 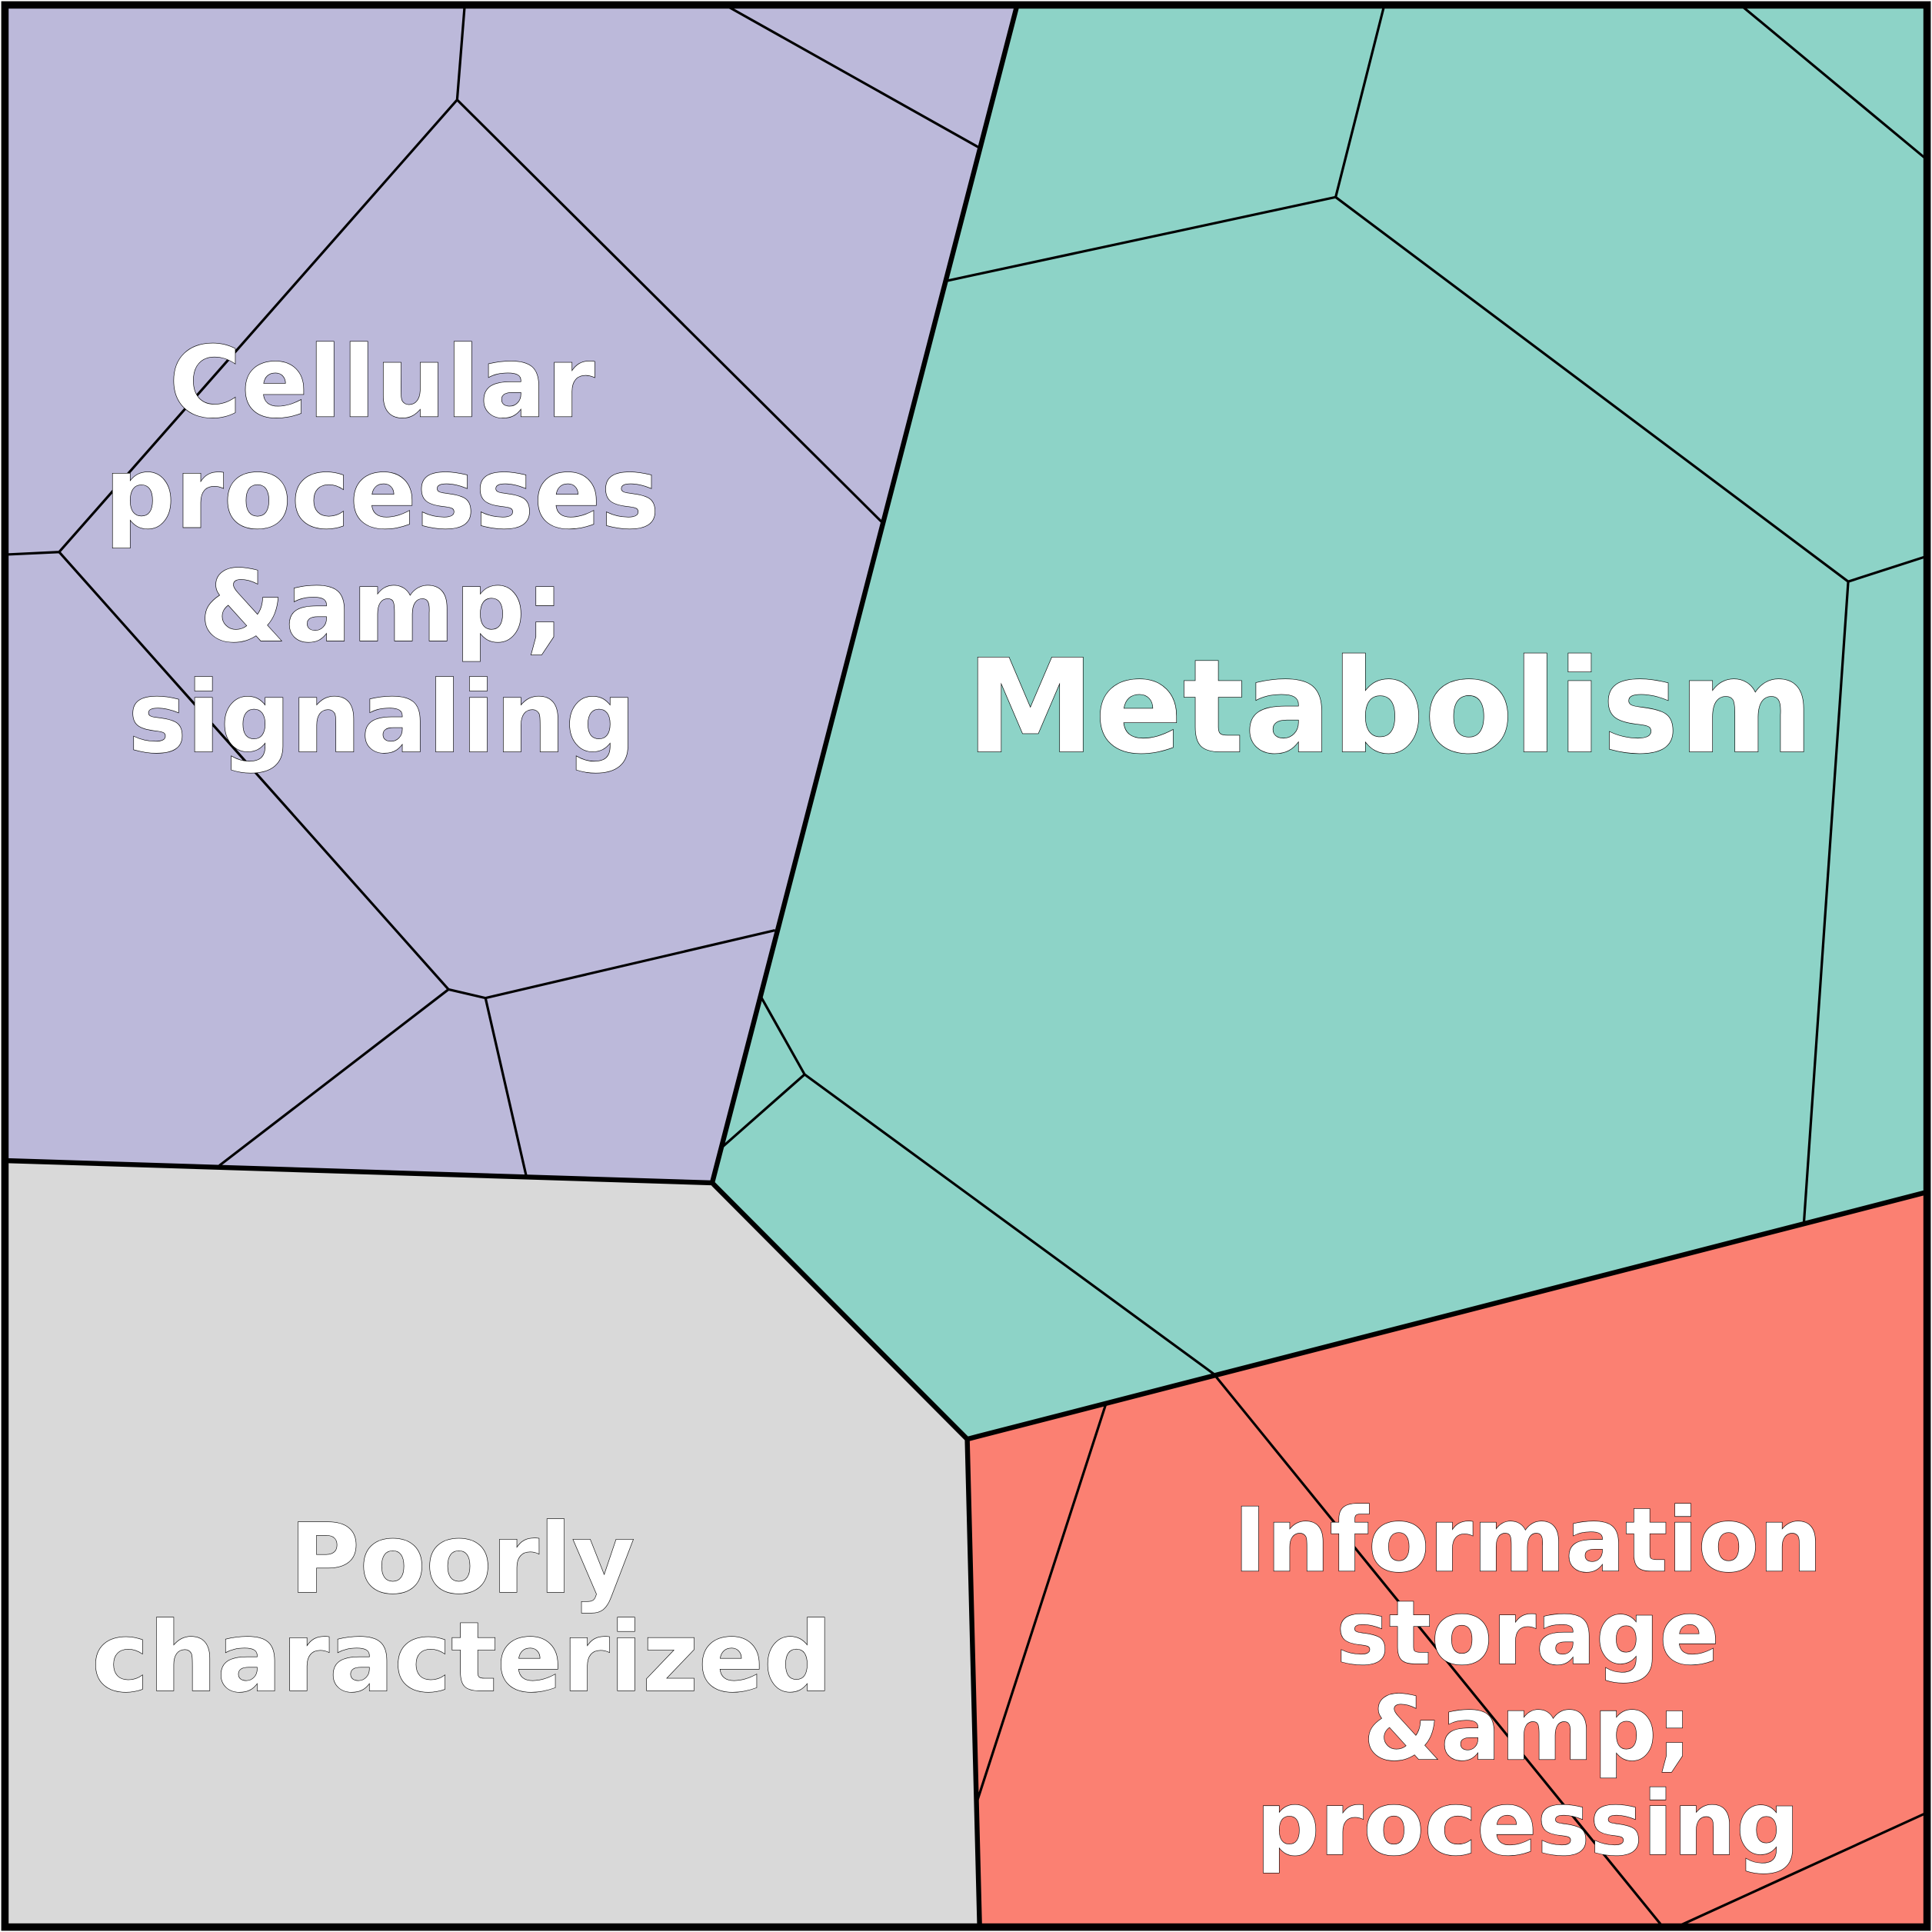 What do you see at coordinates (1390, 706) in the screenshot?
I see `region-label: Metabolism` at bounding box center [1390, 706].